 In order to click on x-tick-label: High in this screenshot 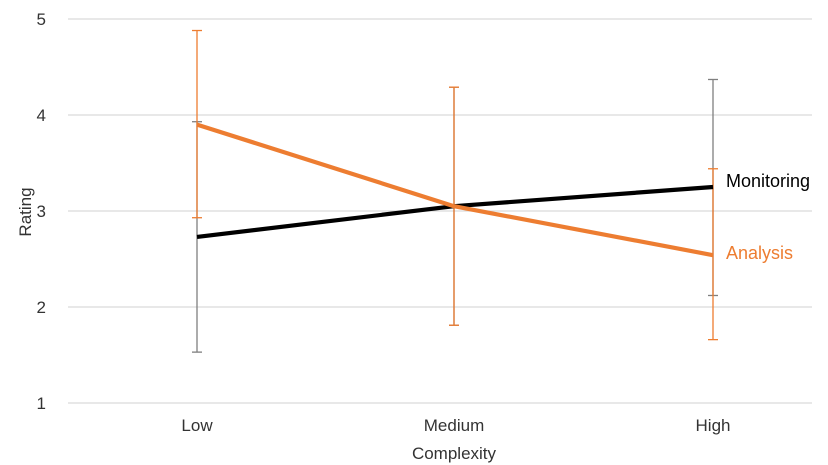, I will do `click(713, 425)`.